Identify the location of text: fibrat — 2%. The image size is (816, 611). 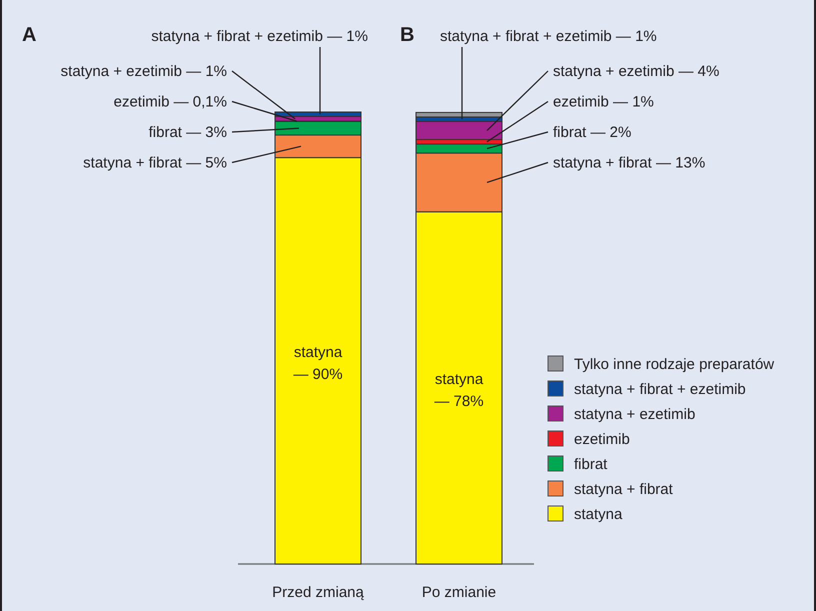
(592, 132).